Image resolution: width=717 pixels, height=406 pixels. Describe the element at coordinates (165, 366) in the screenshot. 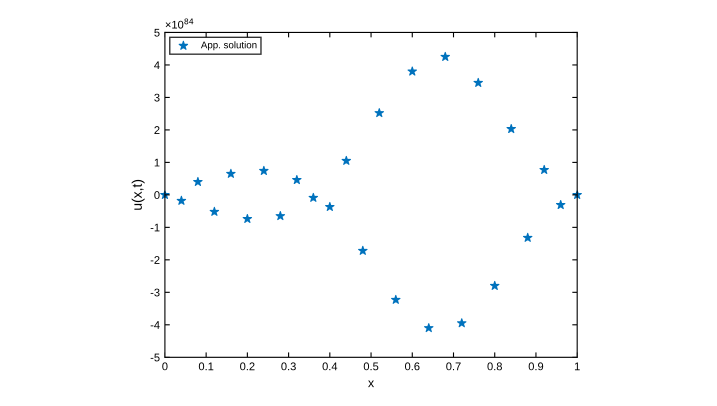

I see `x-tick-label: 0` at that location.